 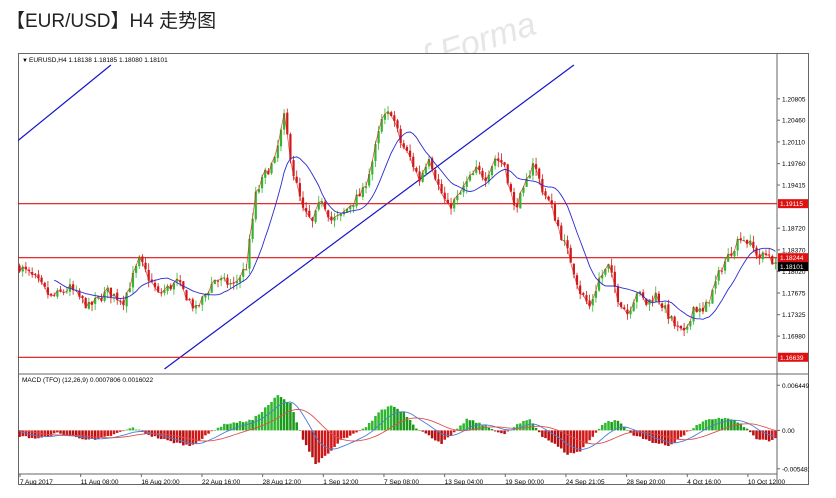 What do you see at coordinates (794, 99) in the screenshot?
I see `price-tick-label: 1.20805` at bounding box center [794, 99].